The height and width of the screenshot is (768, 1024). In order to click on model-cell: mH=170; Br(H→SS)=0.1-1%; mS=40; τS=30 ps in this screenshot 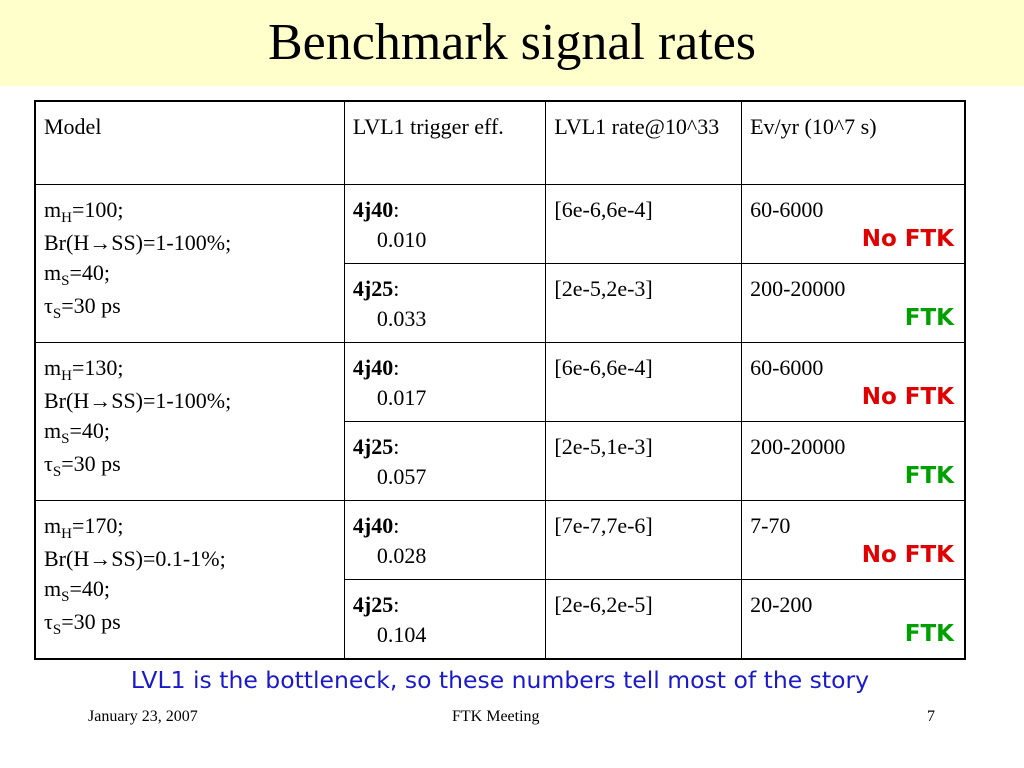, I will do `click(189, 580)`.